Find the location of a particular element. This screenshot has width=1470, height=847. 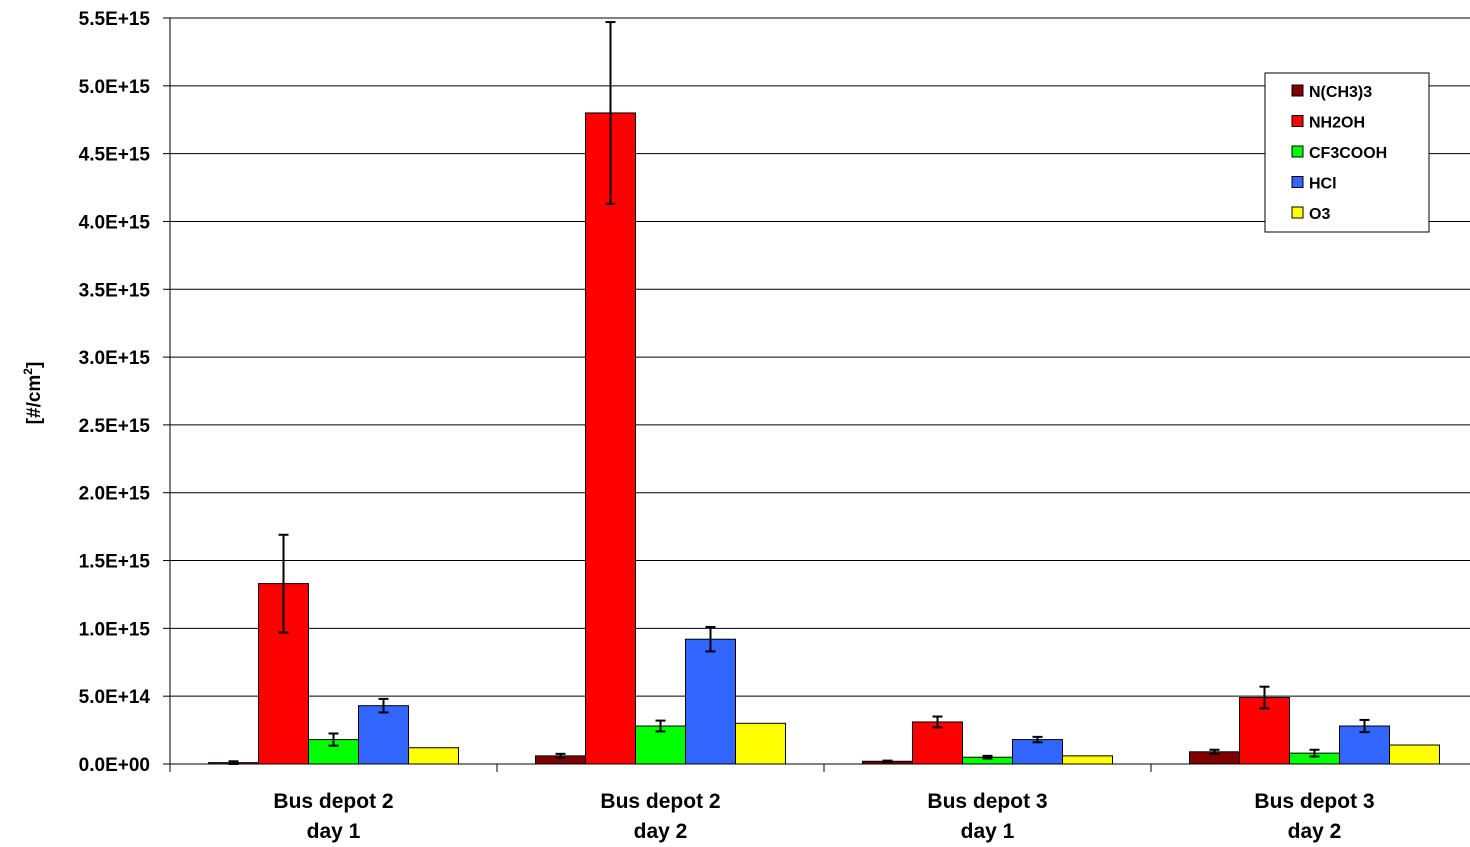

y-tick-label: 5.0E+14 is located at coordinates (115, 697).